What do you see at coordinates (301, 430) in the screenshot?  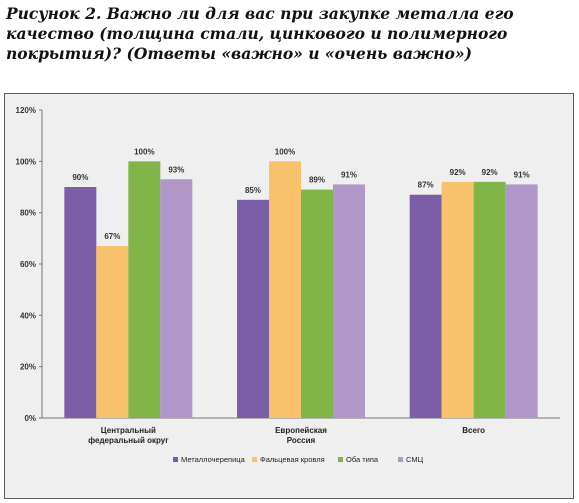 I see `category-label: Европейская` at bounding box center [301, 430].